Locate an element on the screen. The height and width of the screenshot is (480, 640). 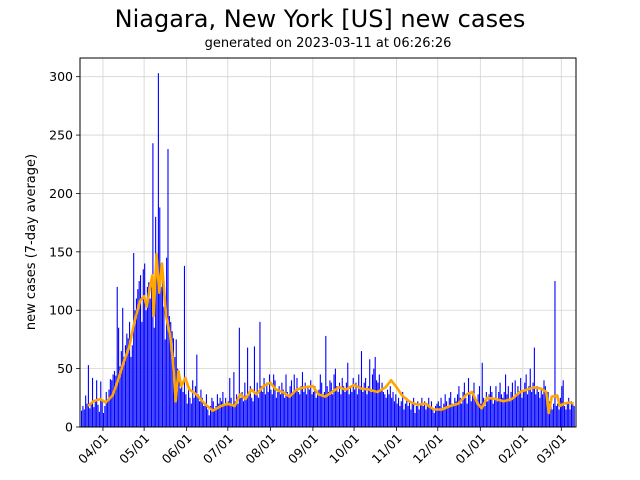
x-tick-label: 10/01 is located at coordinates (344, 449).